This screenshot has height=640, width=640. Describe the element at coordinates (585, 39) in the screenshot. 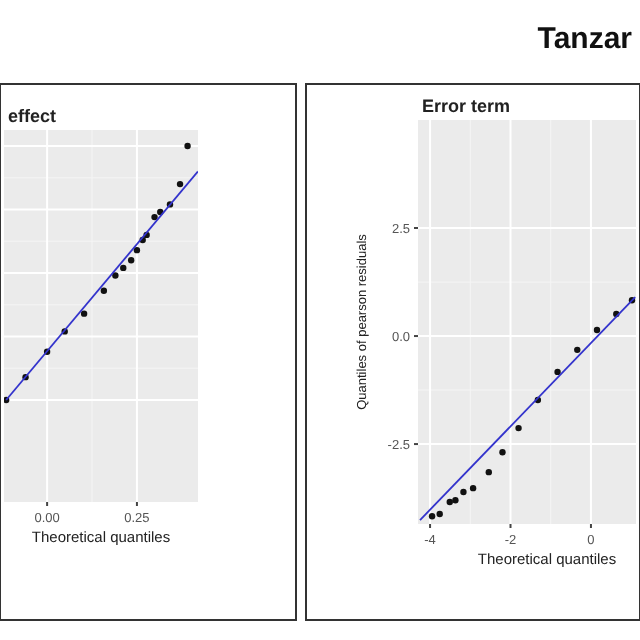

I see `text: Tanzar` at that location.